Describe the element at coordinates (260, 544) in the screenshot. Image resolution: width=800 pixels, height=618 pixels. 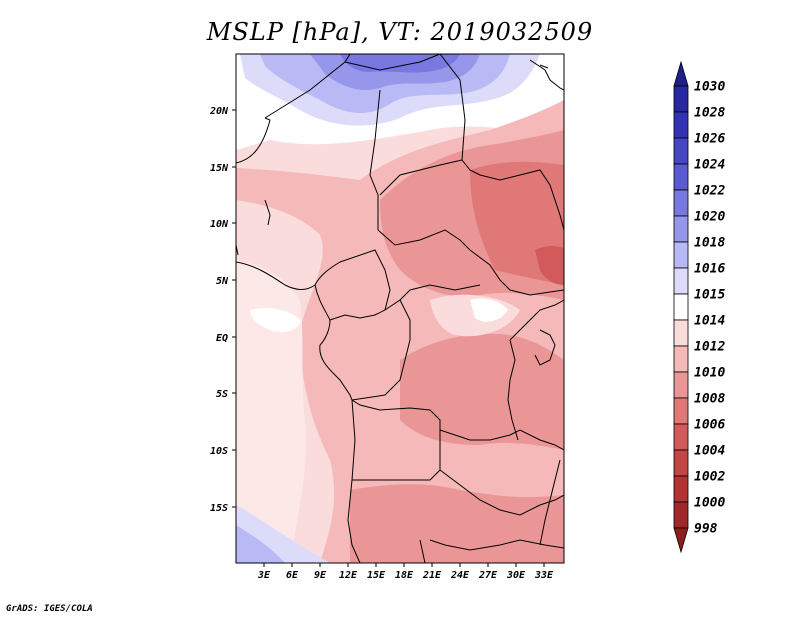
I see `field-1016-sw` at that location.